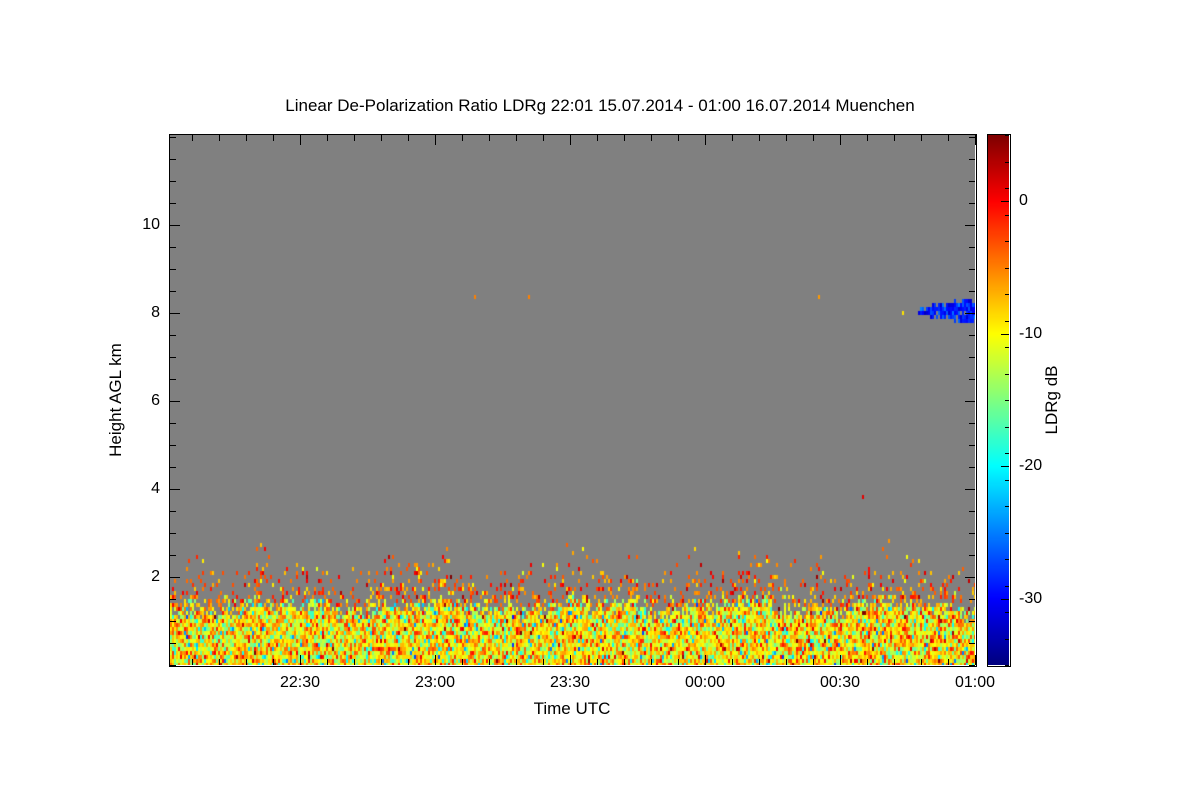 The height and width of the screenshot is (800, 1200). What do you see at coordinates (1031, 598) in the screenshot?
I see `colorbar-tick-label-3: -30` at bounding box center [1031, 598].